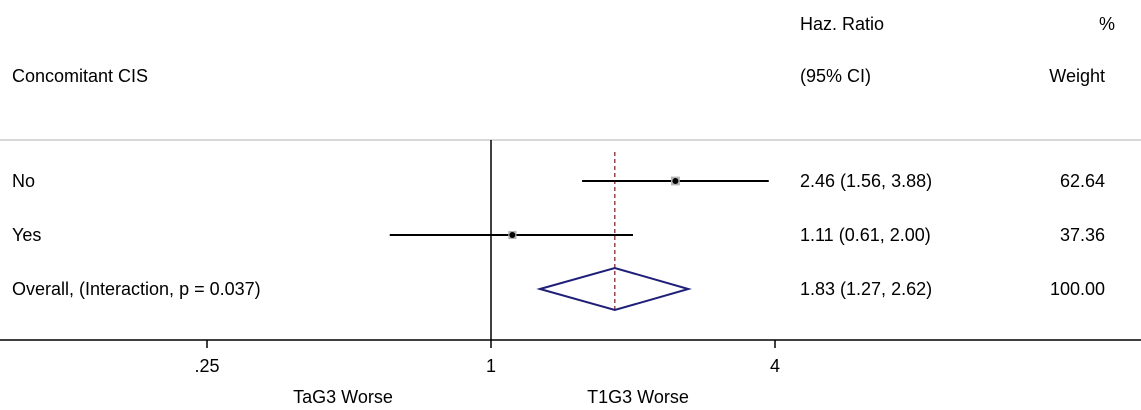 The width and height of the screenshot is (1141, 410). Describe the element at coordinates (1077, 289) in the screenshot. I see `weight-text-2: 100.00` at that location.